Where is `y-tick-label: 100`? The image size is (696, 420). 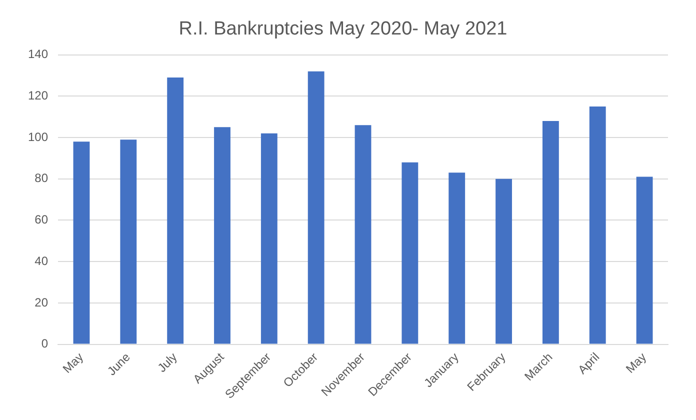 y-tick-label: 100 is located at coordinates (38, 137).